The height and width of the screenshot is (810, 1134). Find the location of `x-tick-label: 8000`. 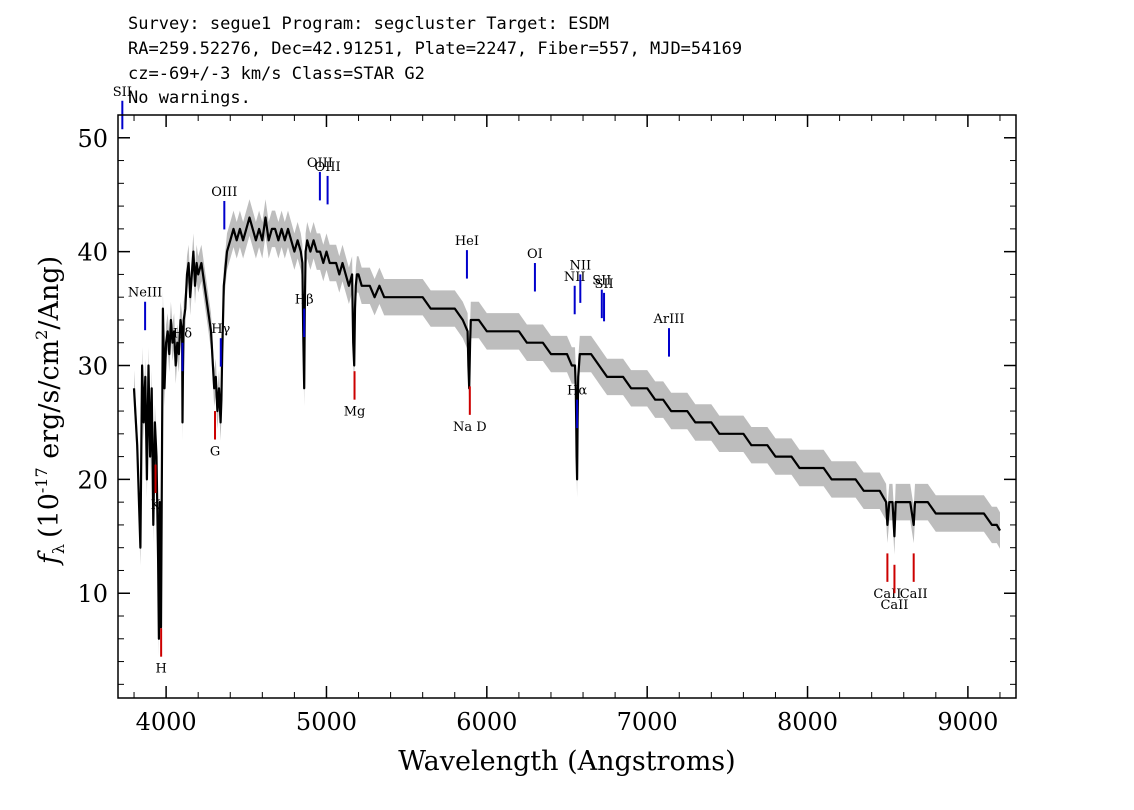

x-tick-label: 8000 is located at coordinates (807, 722).